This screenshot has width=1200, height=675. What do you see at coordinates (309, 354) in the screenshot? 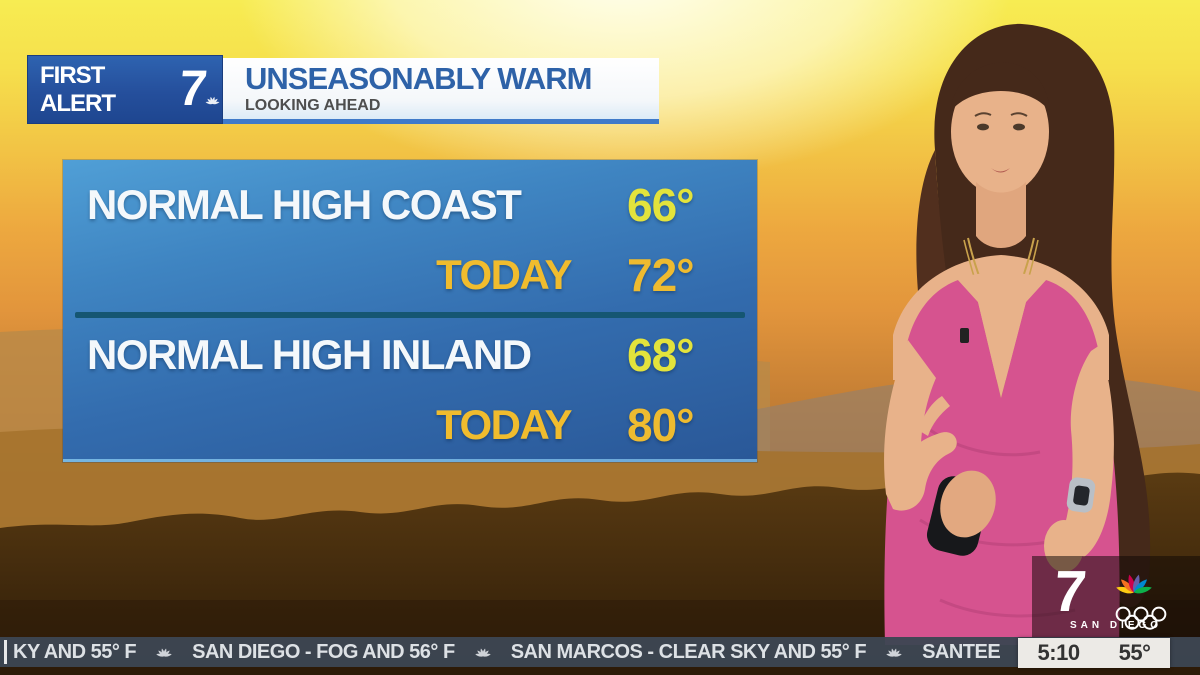
I see `row-label: NORMAL HIGH INLAND` at bounding box center [309, 354].